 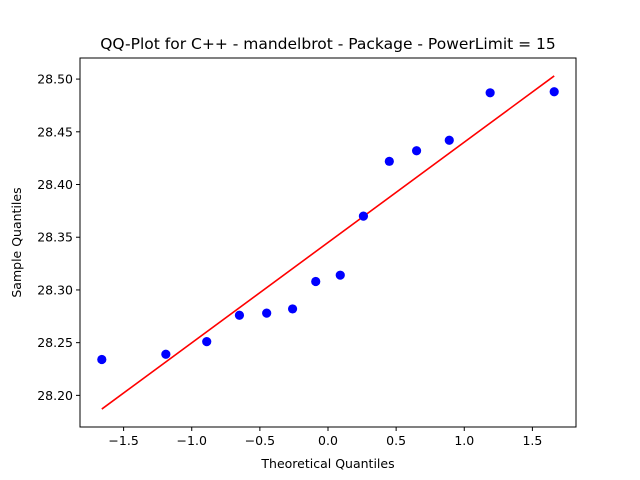 I want to click on y-tick-label: 28.40, so click(x=55, y=184).